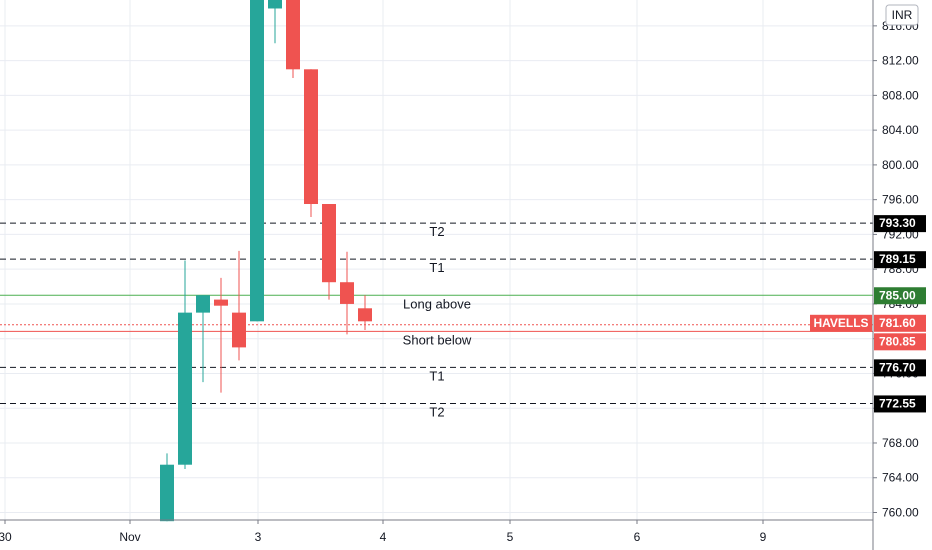 The width and height of the screenshot is (932, 550). Describe the element at coordinates (510, 537) in the screenshot. I see `x-tick-label: 5` at that location.